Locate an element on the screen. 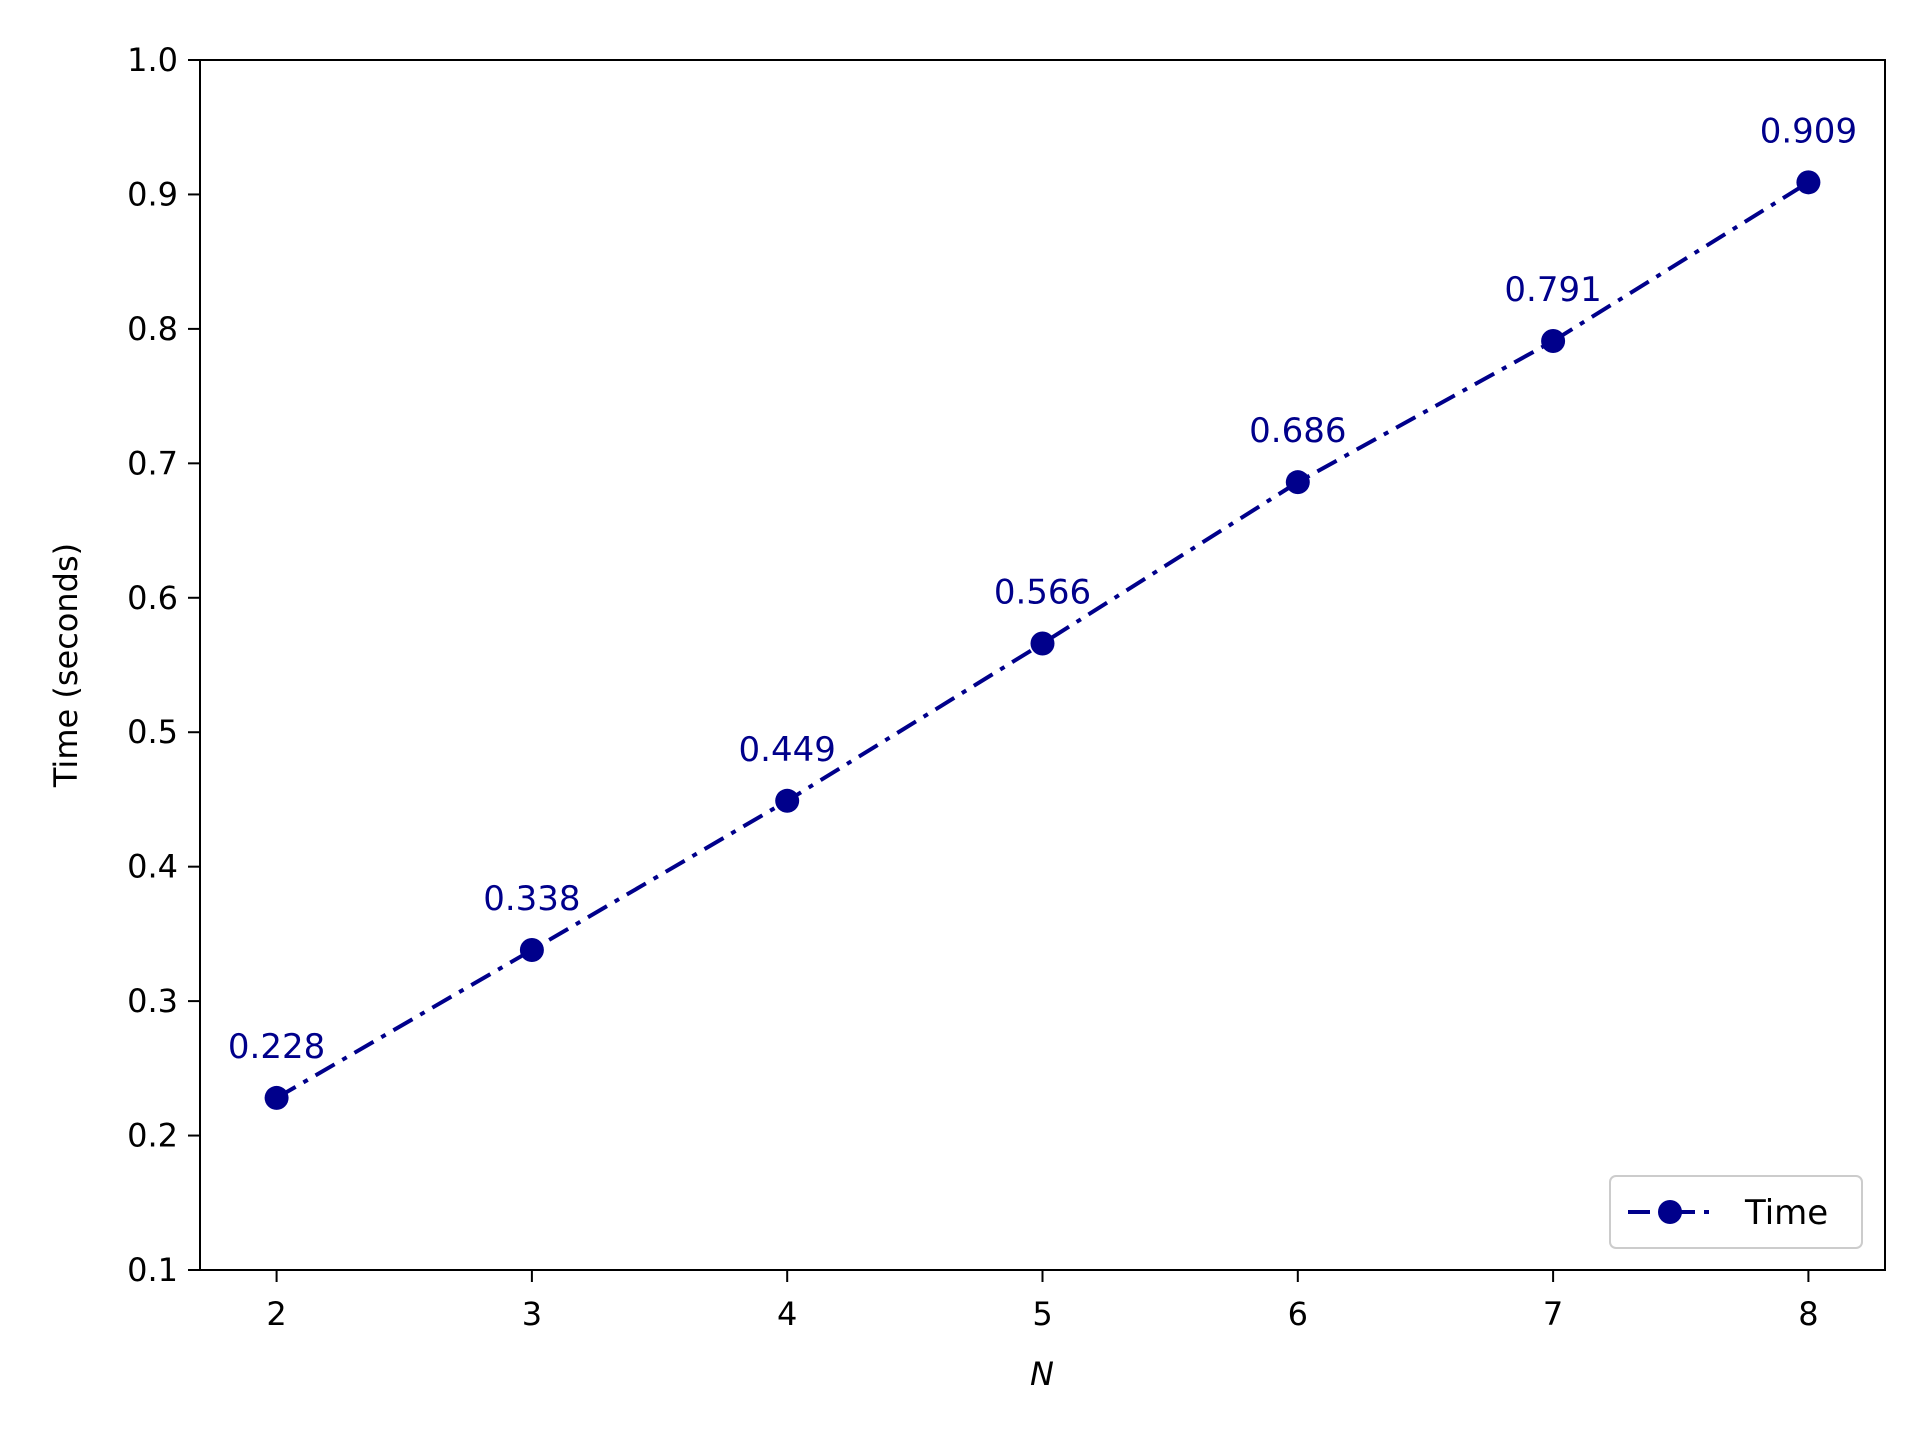 The width and height of the screenshot is (1920, 1440). data-label-n8: 0.909 is located at coordinates (1808, 131).